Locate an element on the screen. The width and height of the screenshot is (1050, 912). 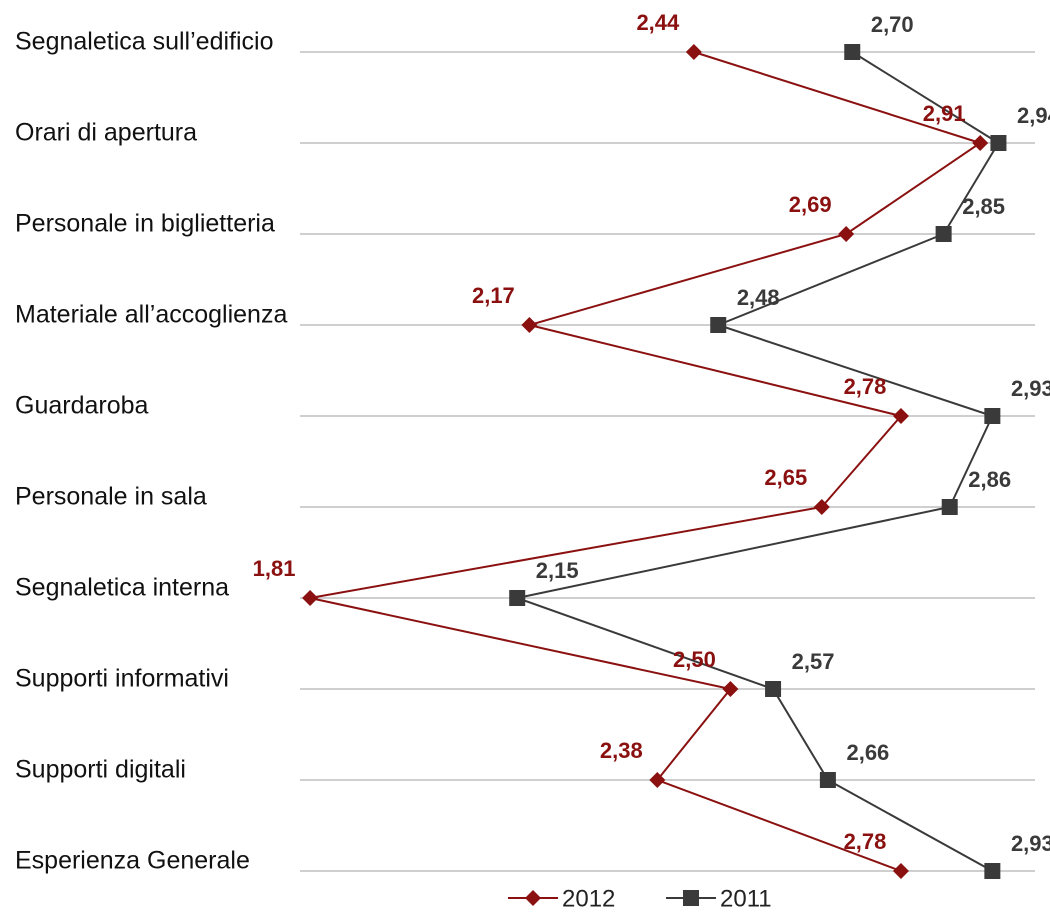
value-label: 2,38 is located at coordinates (621, 750).